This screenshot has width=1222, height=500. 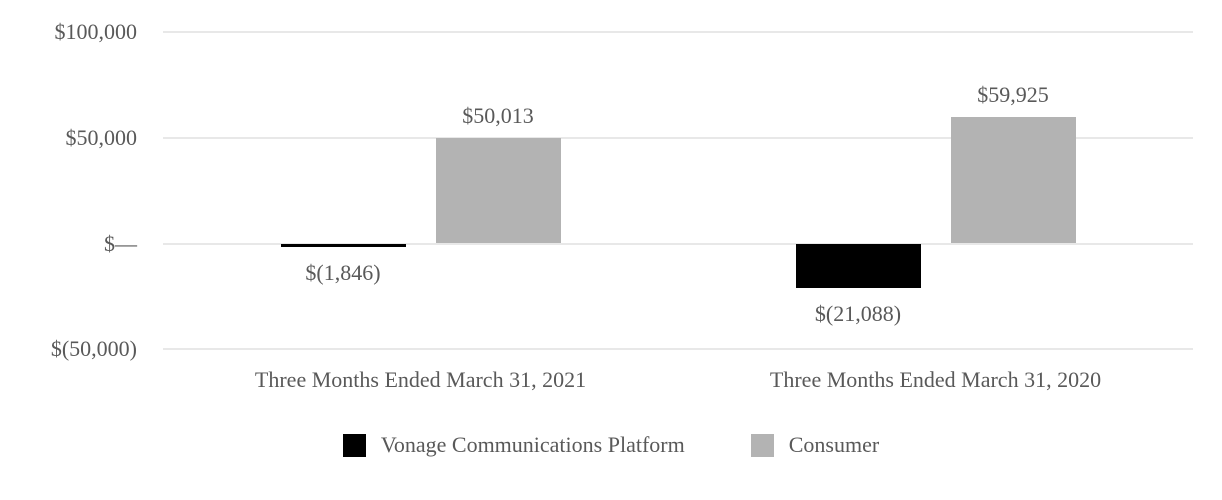 I want to click on legend-label: Consumer, so click(x=834, y=444).